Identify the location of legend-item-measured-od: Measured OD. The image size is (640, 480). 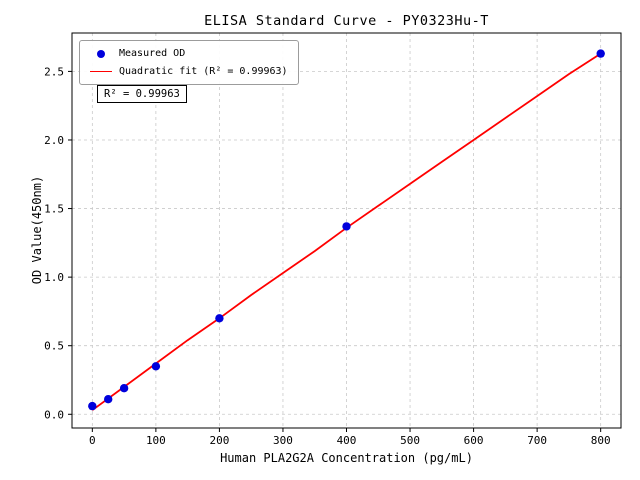
(189, 53).